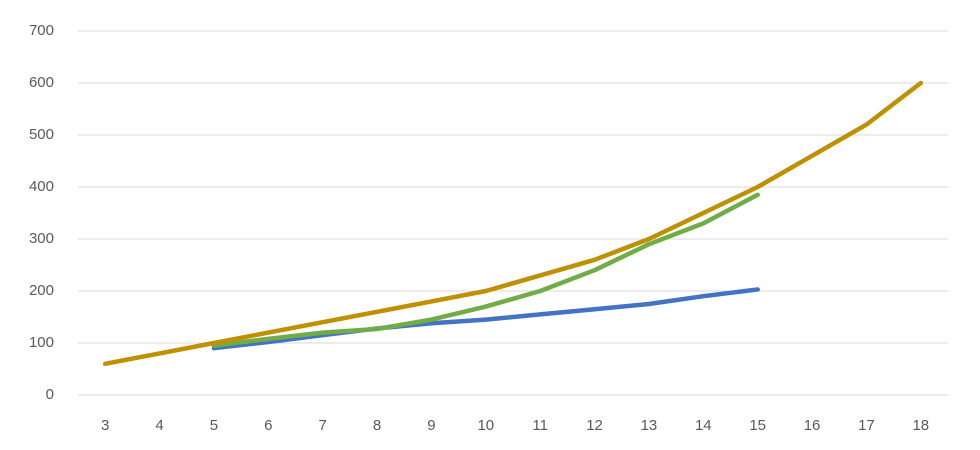  I want to click on x-tick-label: 10, so click(485, 425).